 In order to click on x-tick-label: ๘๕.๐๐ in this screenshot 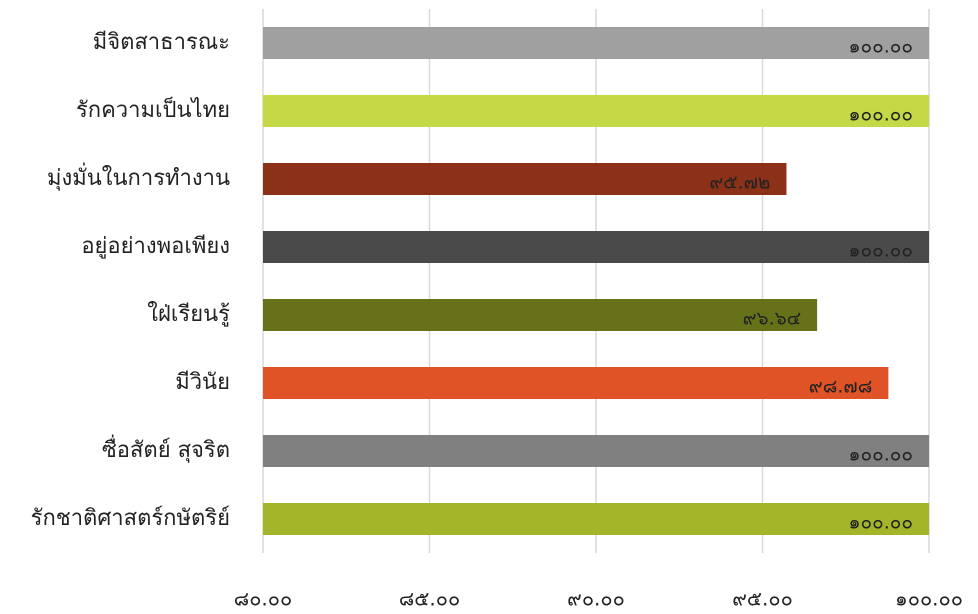, I will do `click(429, 599)`.